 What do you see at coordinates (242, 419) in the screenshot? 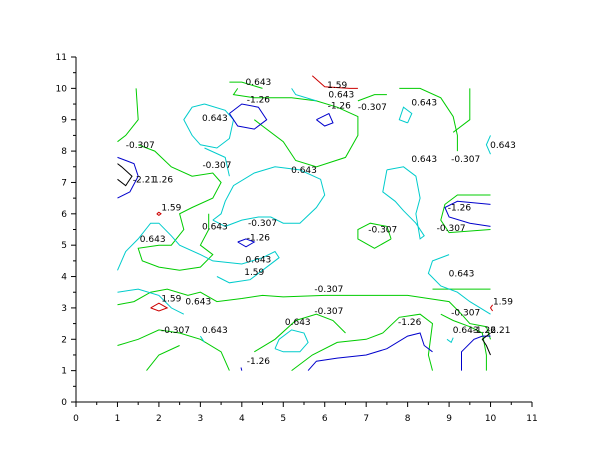
I see `x-tick-label: 4` at bounding box center [242, 419].